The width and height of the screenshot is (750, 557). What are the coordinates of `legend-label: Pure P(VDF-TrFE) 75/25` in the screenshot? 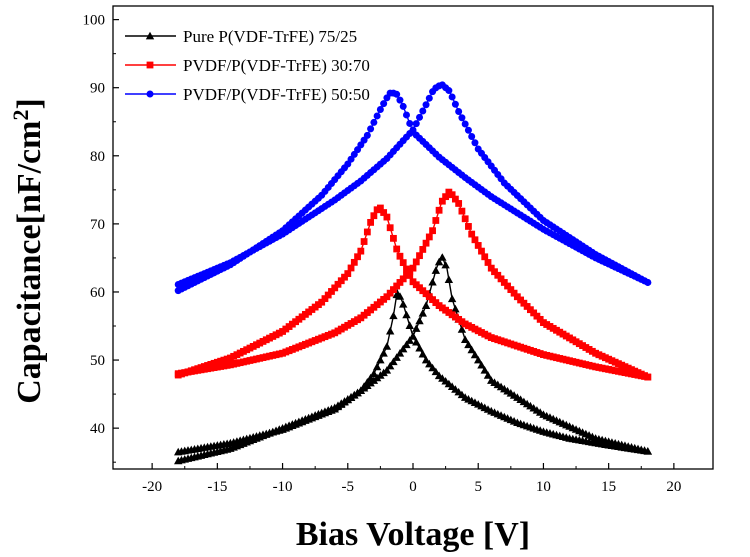 It's located at (270, 36).